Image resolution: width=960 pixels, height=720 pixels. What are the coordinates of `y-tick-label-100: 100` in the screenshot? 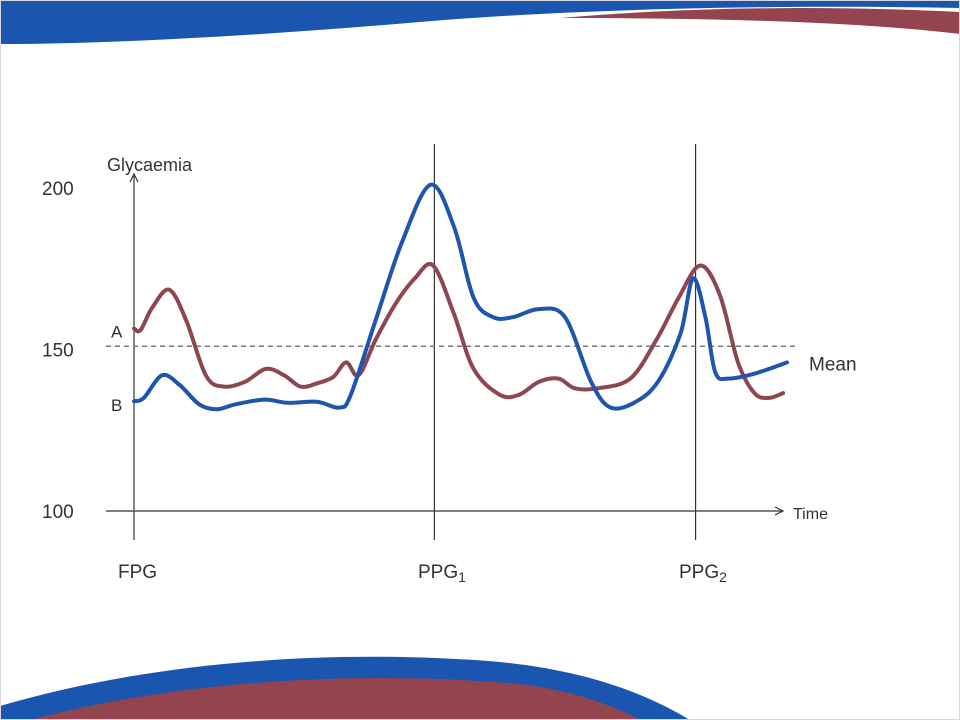 It's located at (58, 512).